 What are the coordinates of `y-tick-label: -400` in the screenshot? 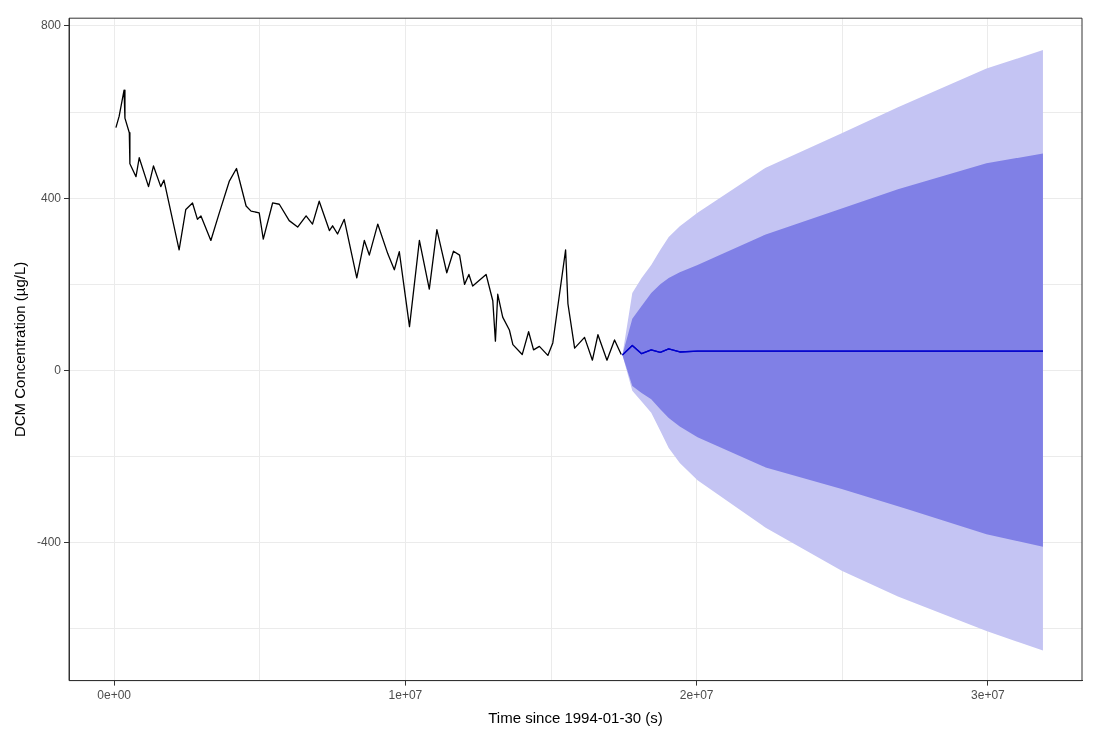 It's located at (49, 542).